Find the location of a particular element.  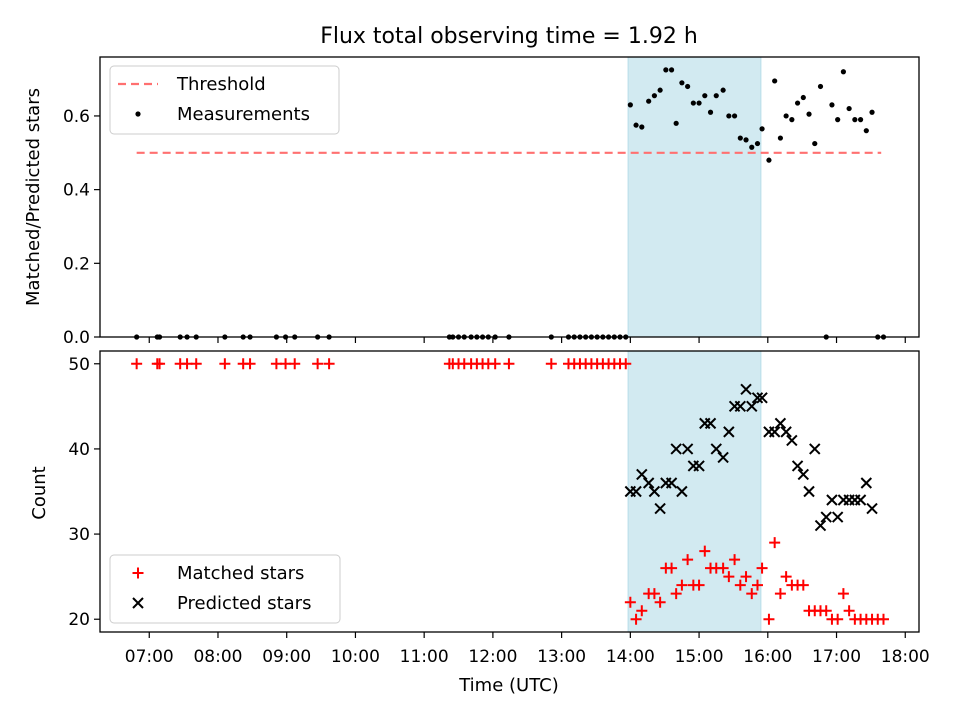

y-tick-label: 0.4 is located at coordinates (76, 191).